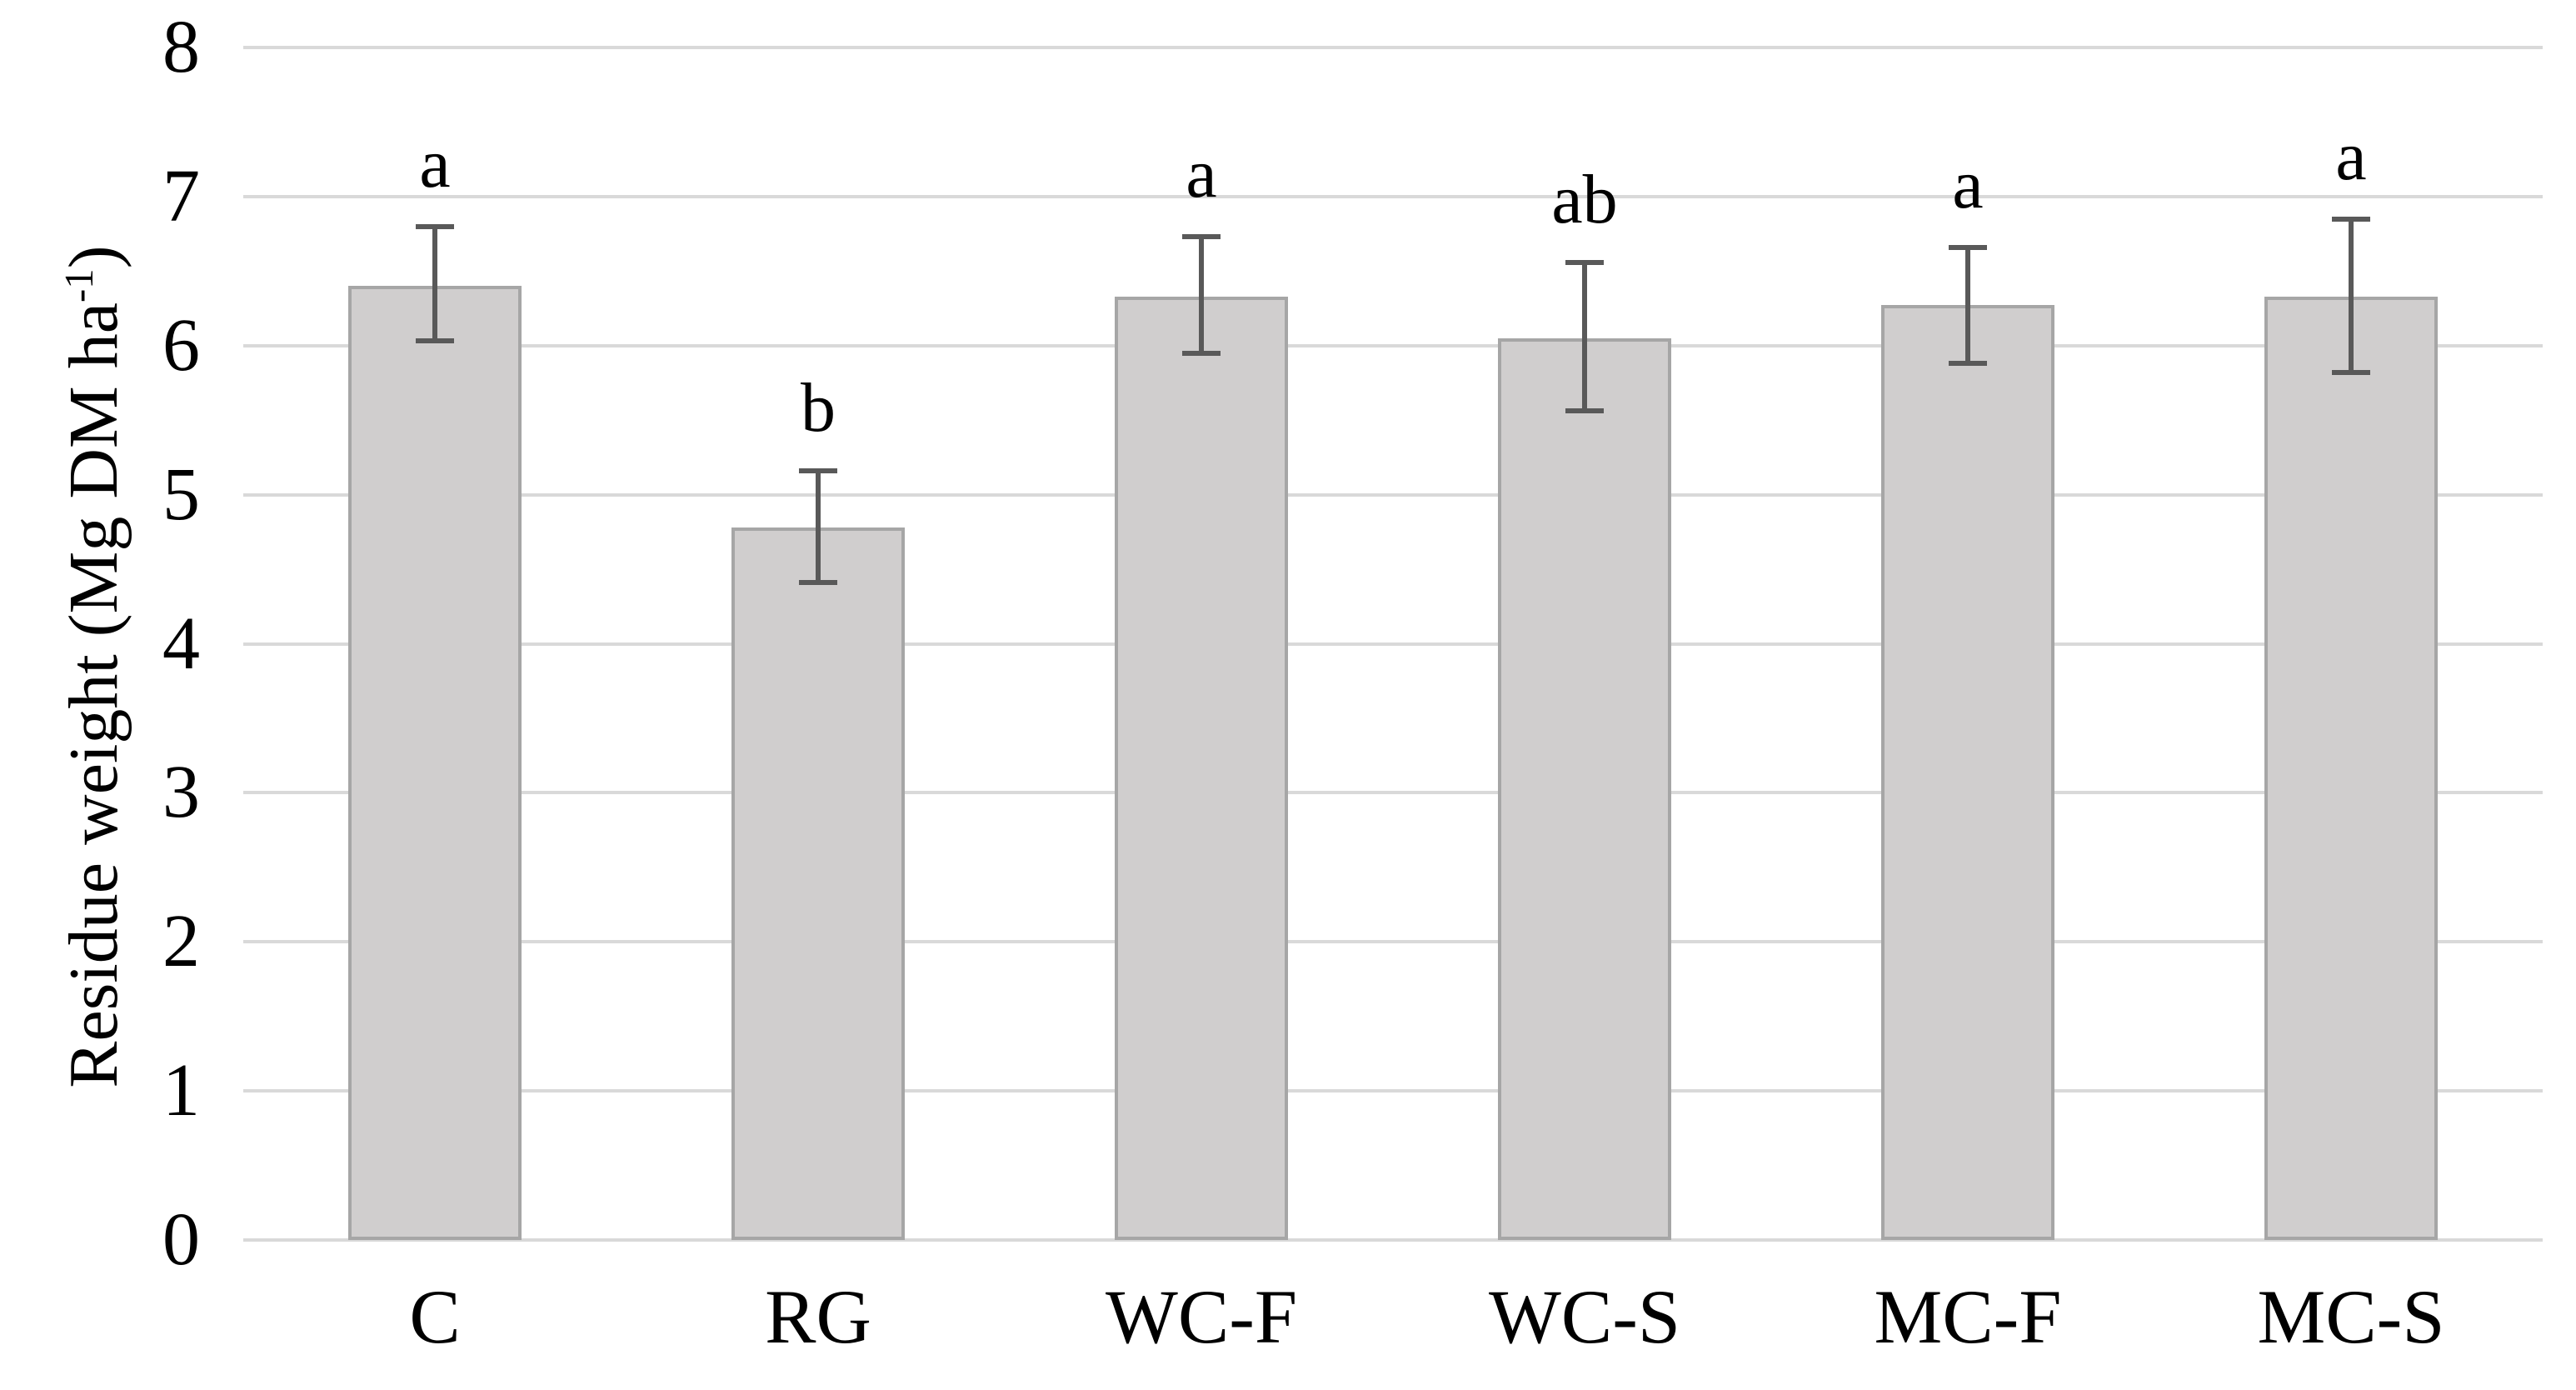  What do you see at coordinates (181, 643) in the screenshot?
I see `y-tick-label: 4` at bounding box center [181, 643].